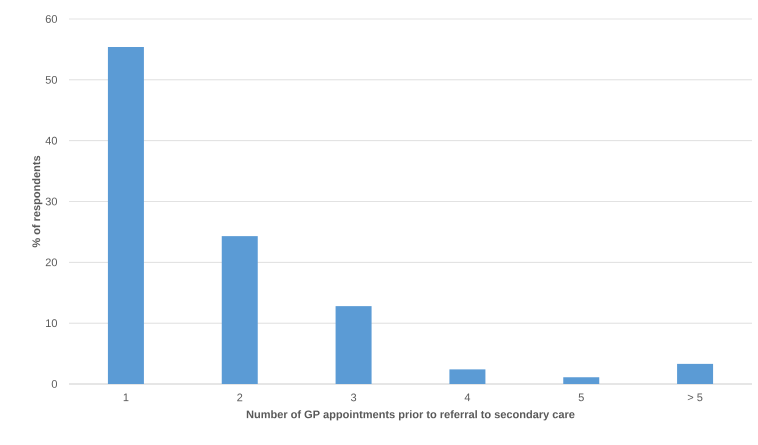 This screenshot has height=445, width=758. I want to click on y-tick-label: 10, so click(52, 323).